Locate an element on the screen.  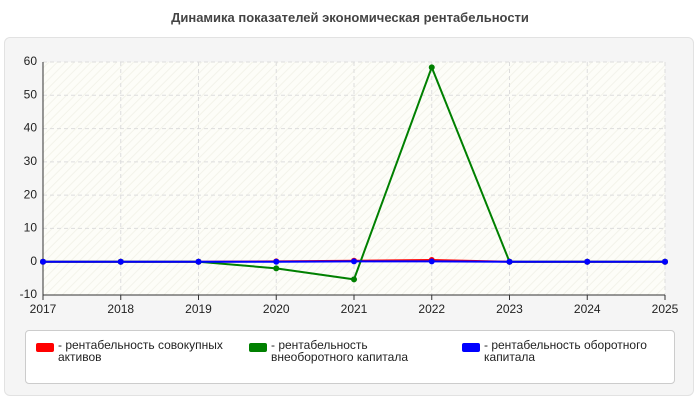
x-tick-label: 2021 is located at coordinates (354, 309).